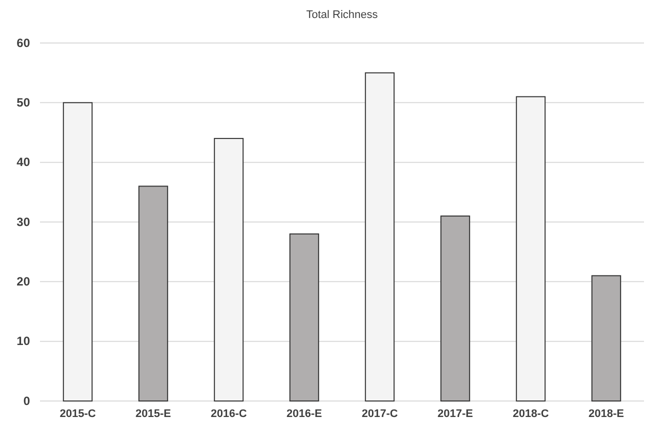 This screenshot has height=427, width=656. What do you see at coordinates (380, 414) in the screenshot?
I see `x-tick-label: 2017-C` at bounding box center [380, 414].